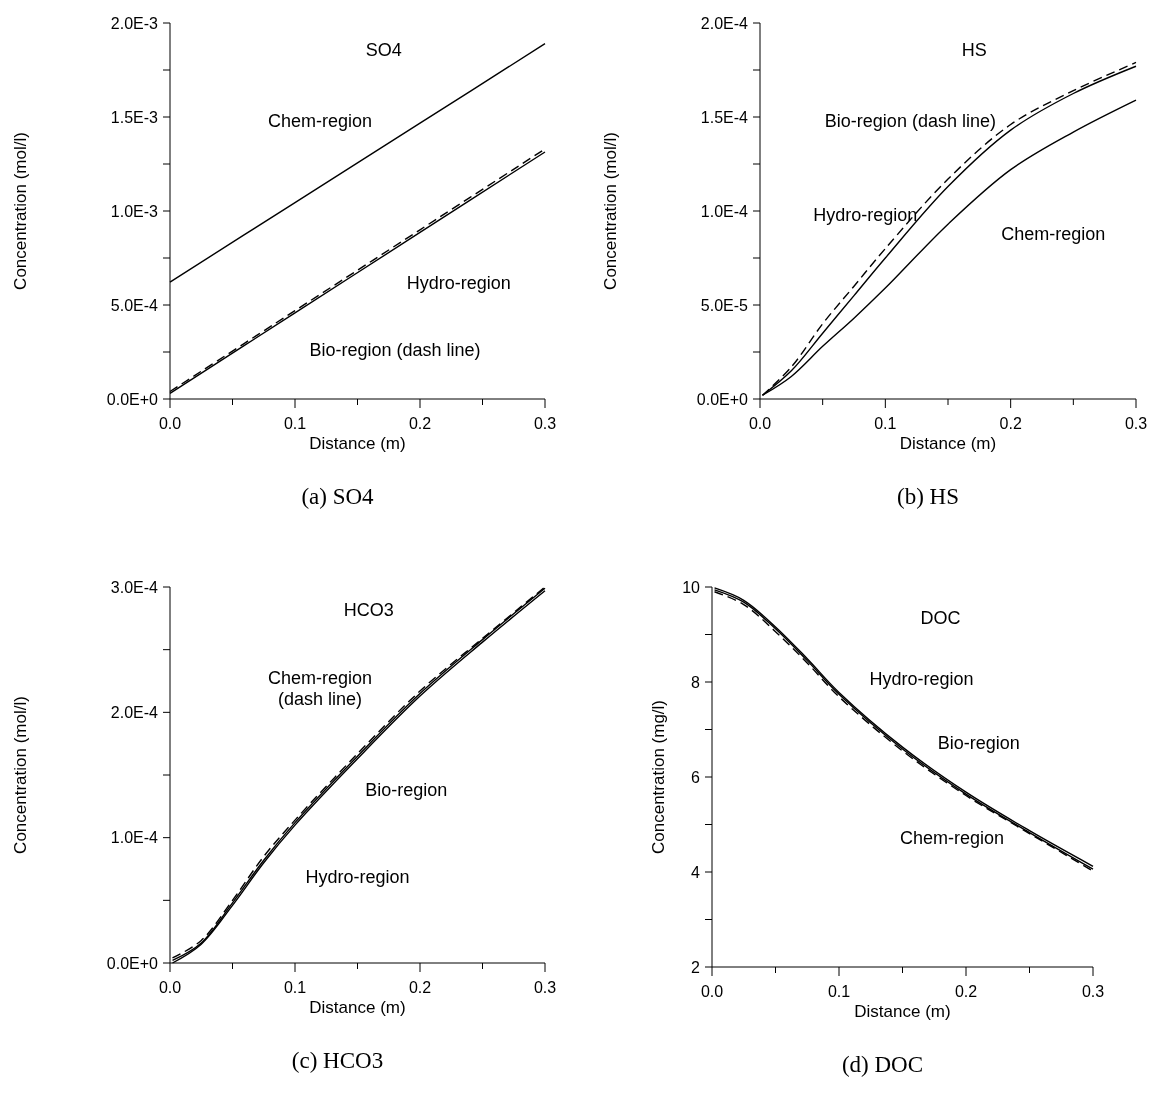  What do you see at coordinates (724, 305) in the screenshot?
I see `y-tick-label: 5.0E-5` at bounding box center [724, 305].